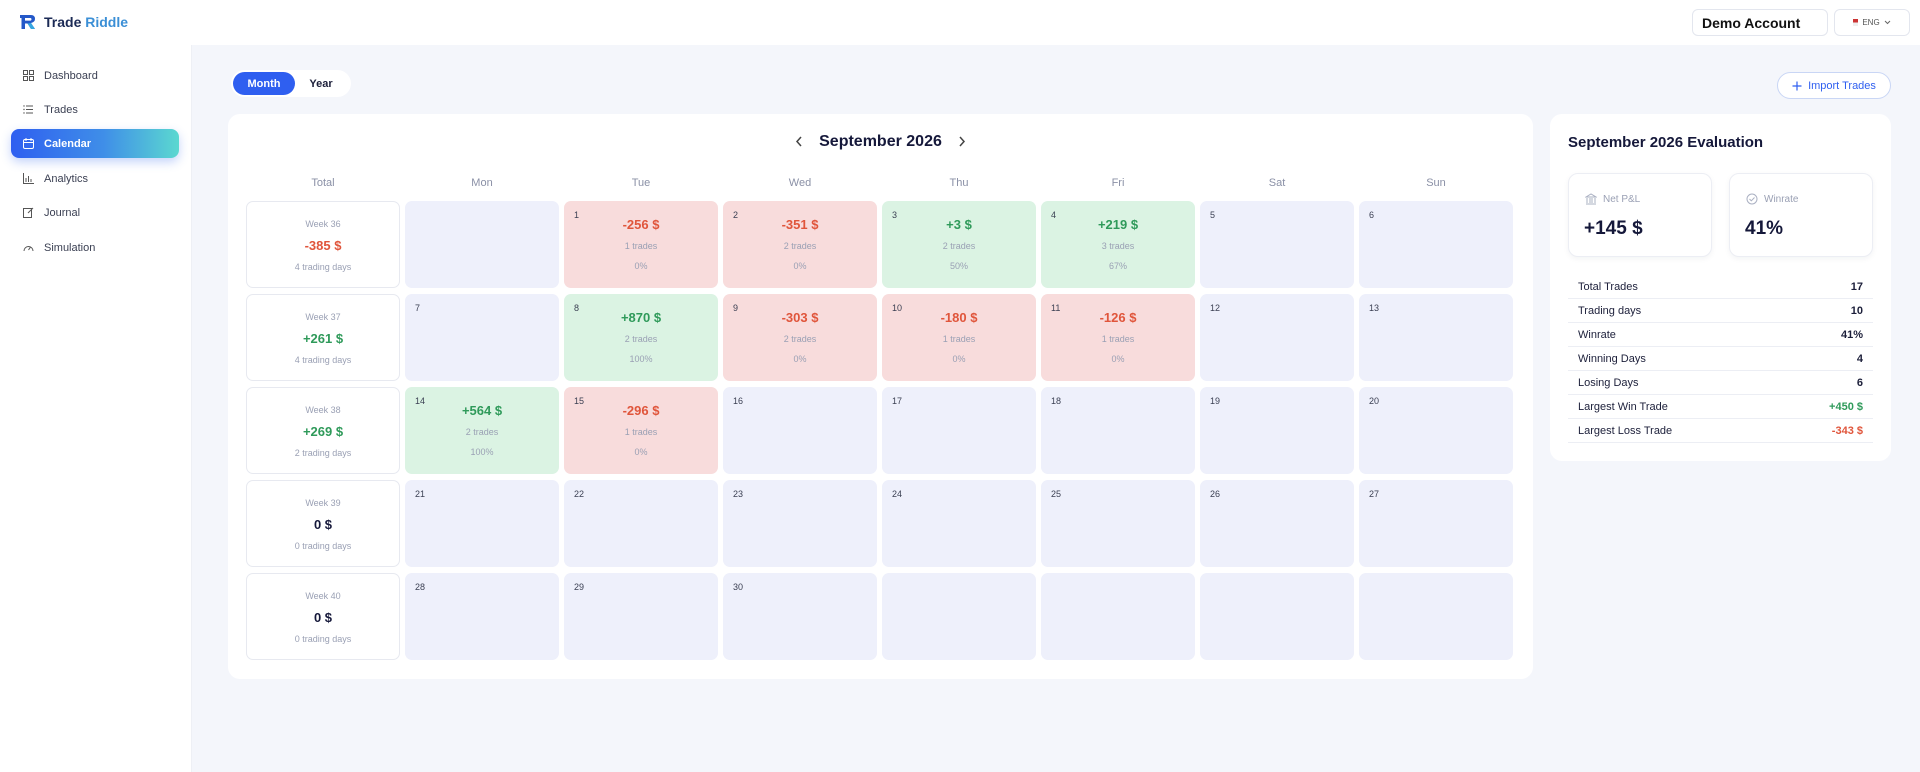 The width and height of the screenshot is (1920, 772). I want to click on day-cell: 29, so click(641, 616).